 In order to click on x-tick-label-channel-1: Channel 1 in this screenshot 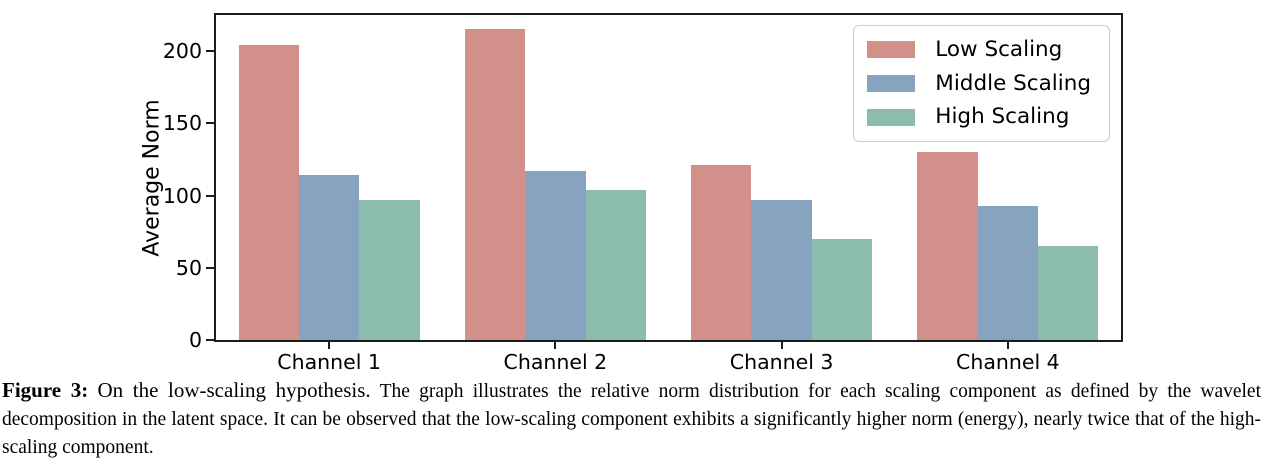, I will do `click(329, 362)`.